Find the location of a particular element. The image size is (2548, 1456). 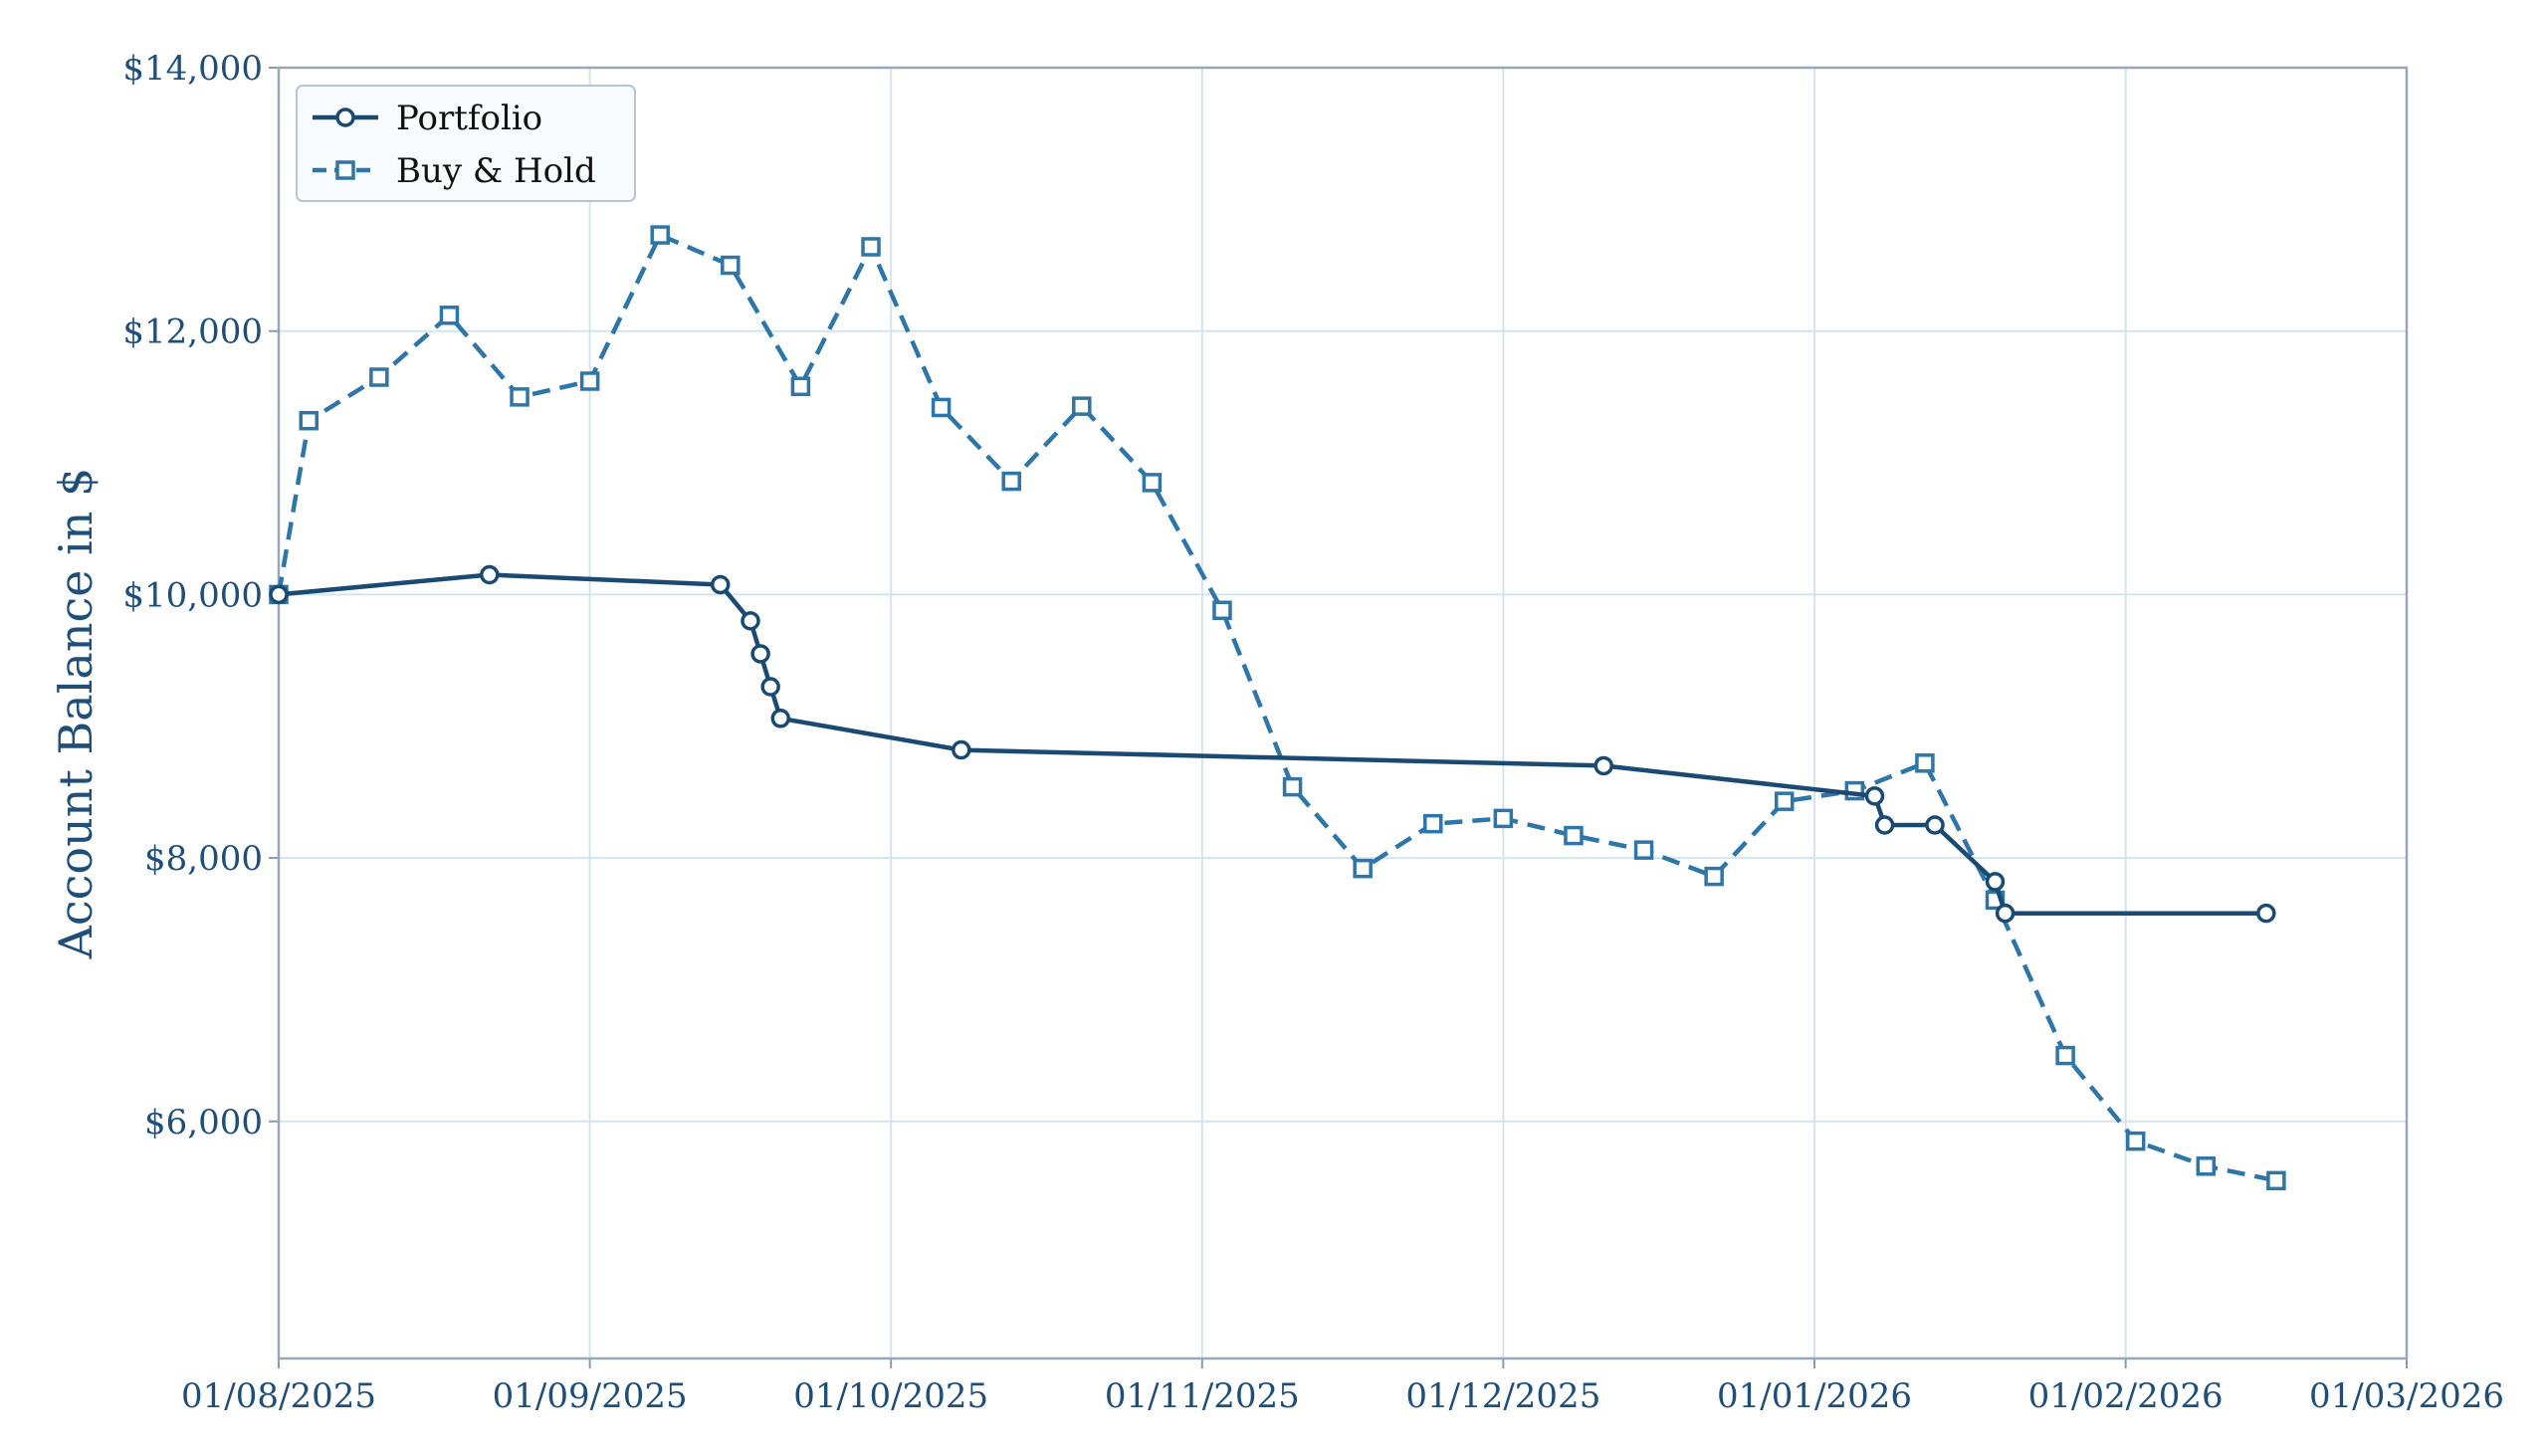

x-tick-label: 01/01/2026 is located at coordinates (1814, 1396).